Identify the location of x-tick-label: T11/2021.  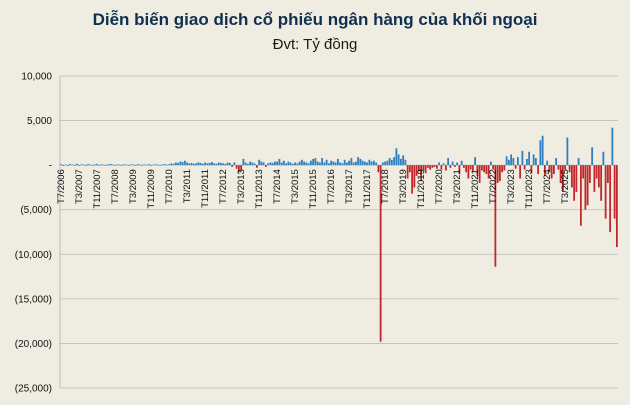
(475, 188).